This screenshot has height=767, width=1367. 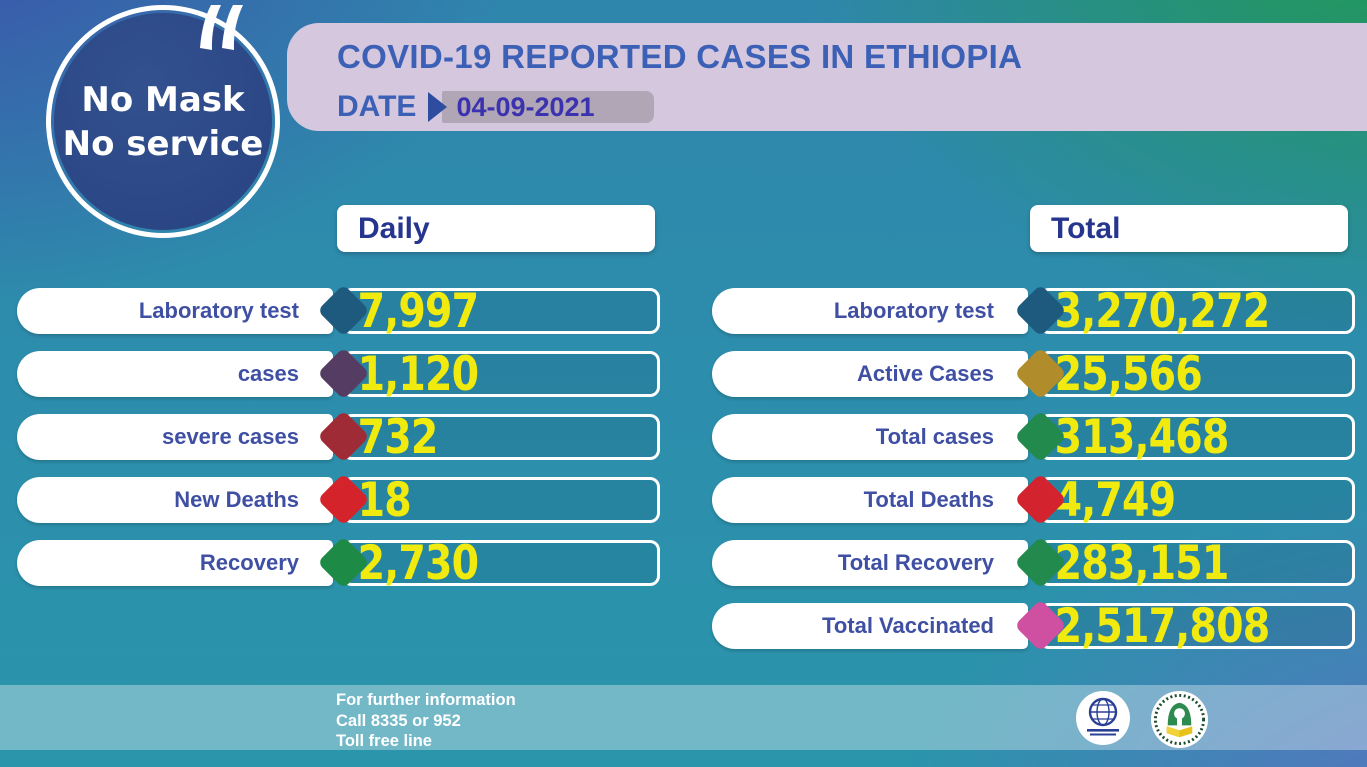 I want to click on date-label: DATE, so click(x=377, y=106).